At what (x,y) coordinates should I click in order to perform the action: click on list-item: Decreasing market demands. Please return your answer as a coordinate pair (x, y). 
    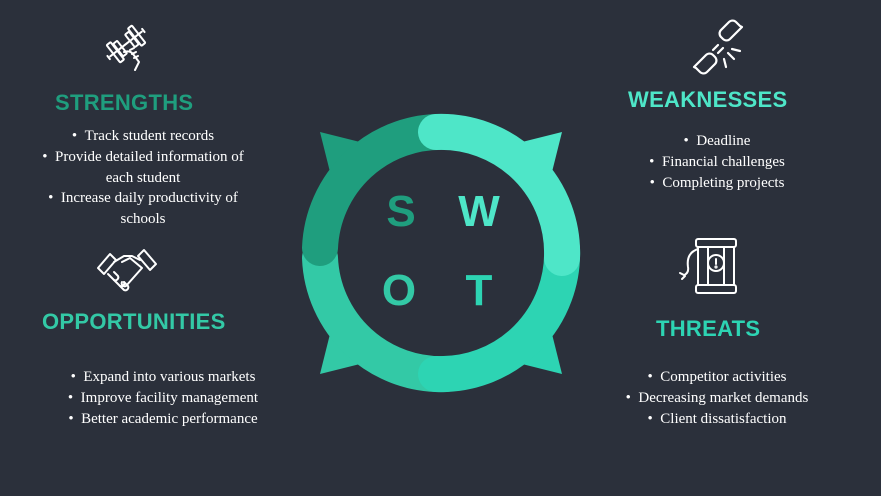
    Looking at the image, I should click on (717, 398).